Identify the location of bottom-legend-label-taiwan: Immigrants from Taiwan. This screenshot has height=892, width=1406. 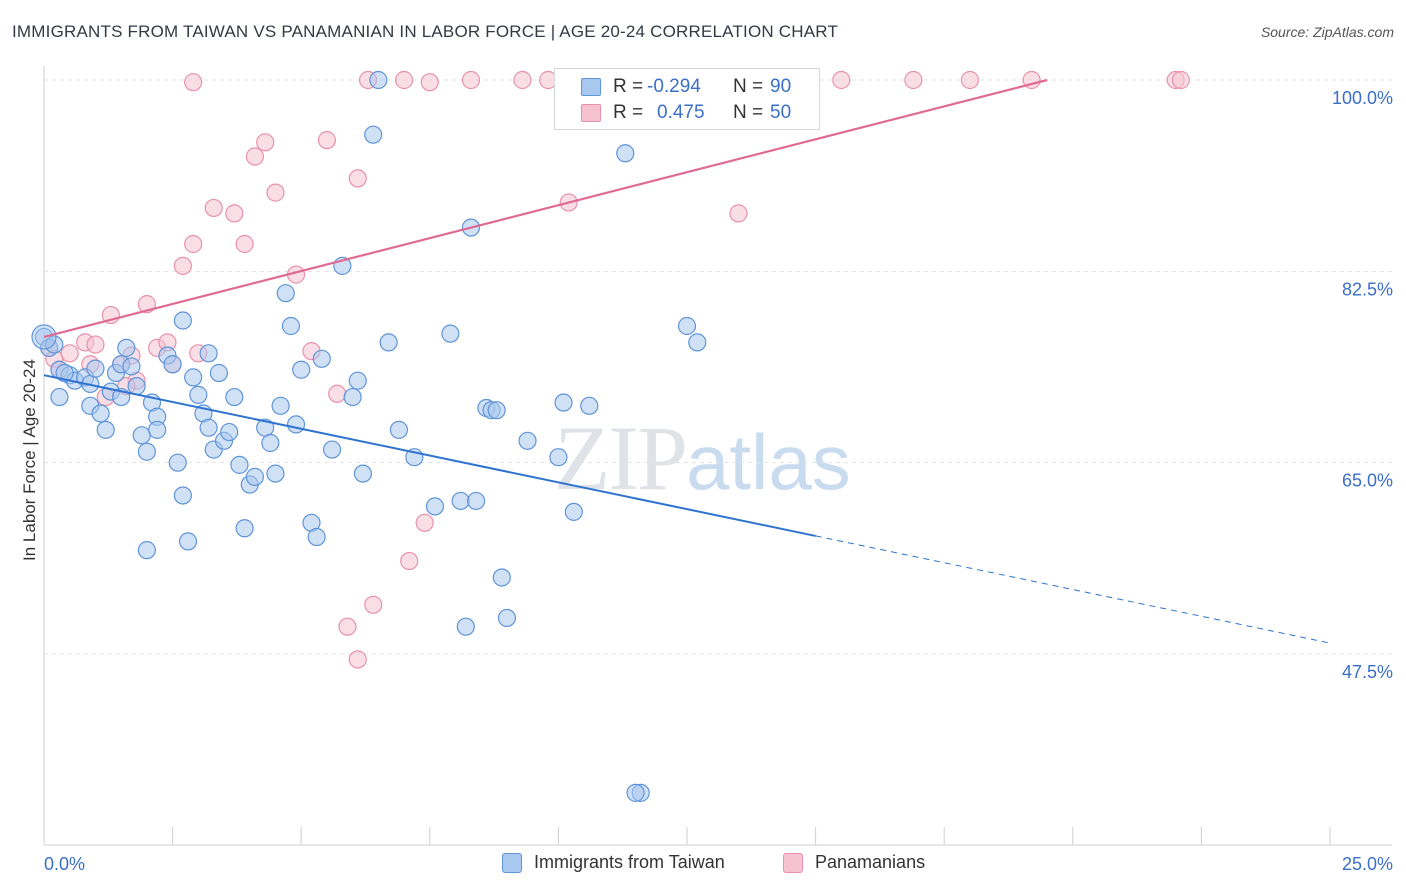
(629, 862).